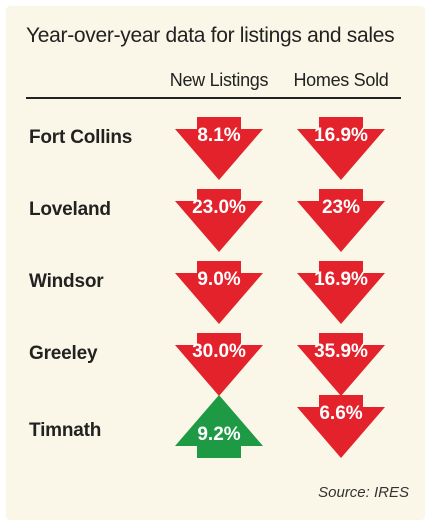 The width and height of the screenshot is (431, 526). I want to click on down-arrow-windsor-homes-sold, so click(341, 292).